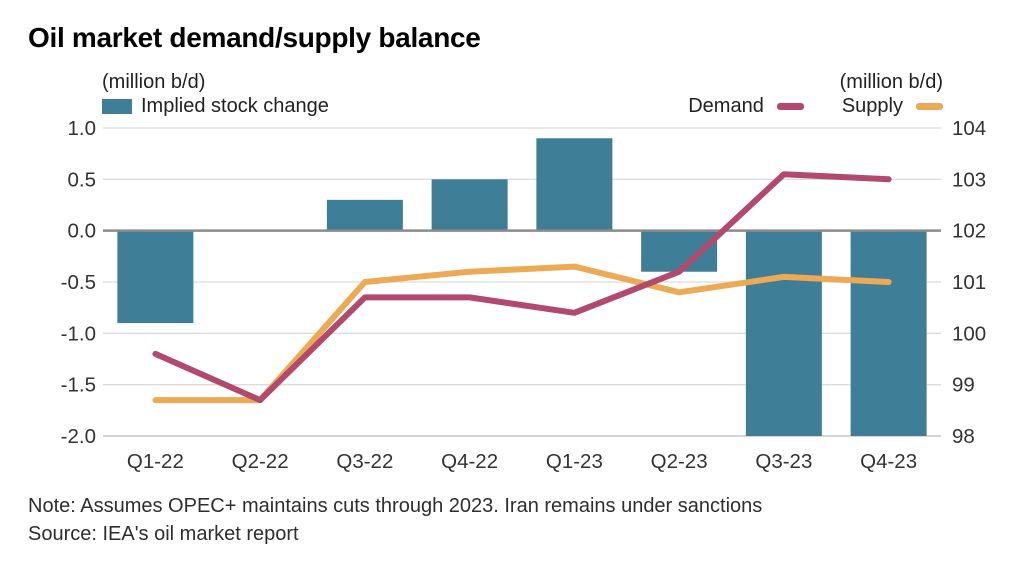 The image size is (1030, 562). I want to click on bar-legend: Implied stock change, so click(215, 106).